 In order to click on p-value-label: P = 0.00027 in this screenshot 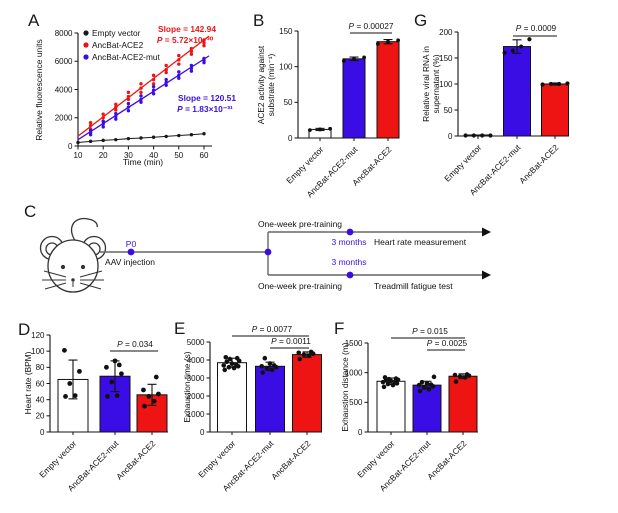, I will do `click(371, 26)`.